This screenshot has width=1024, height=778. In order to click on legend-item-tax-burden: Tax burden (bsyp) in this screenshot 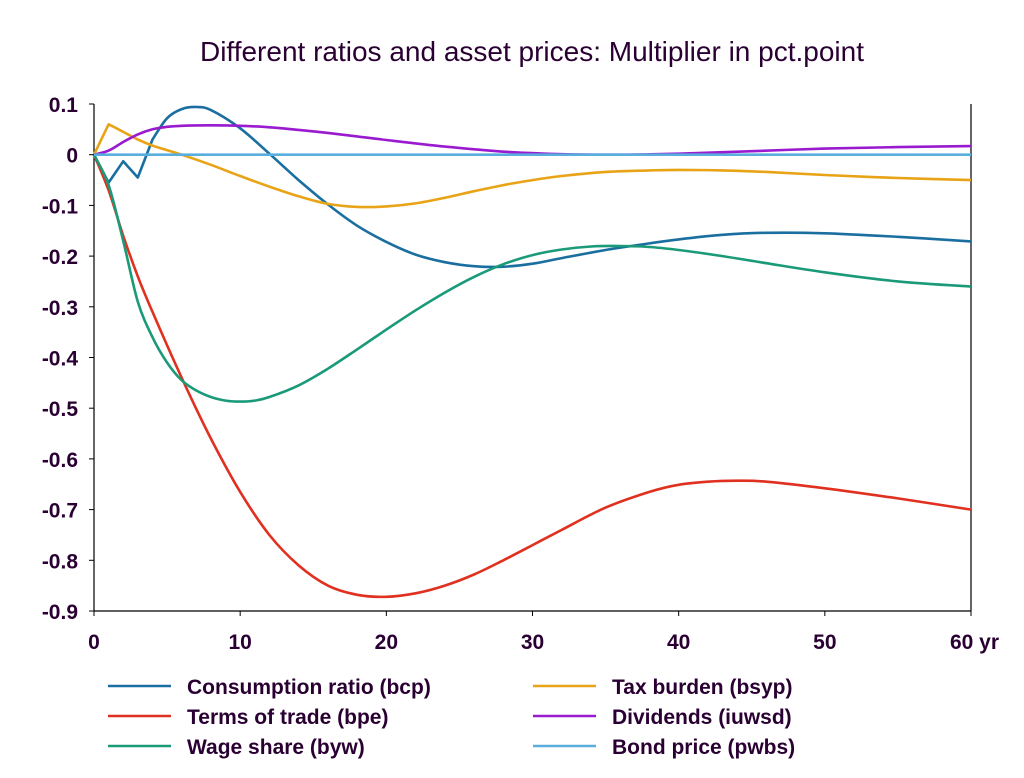, I will do `click(662, 687)`.